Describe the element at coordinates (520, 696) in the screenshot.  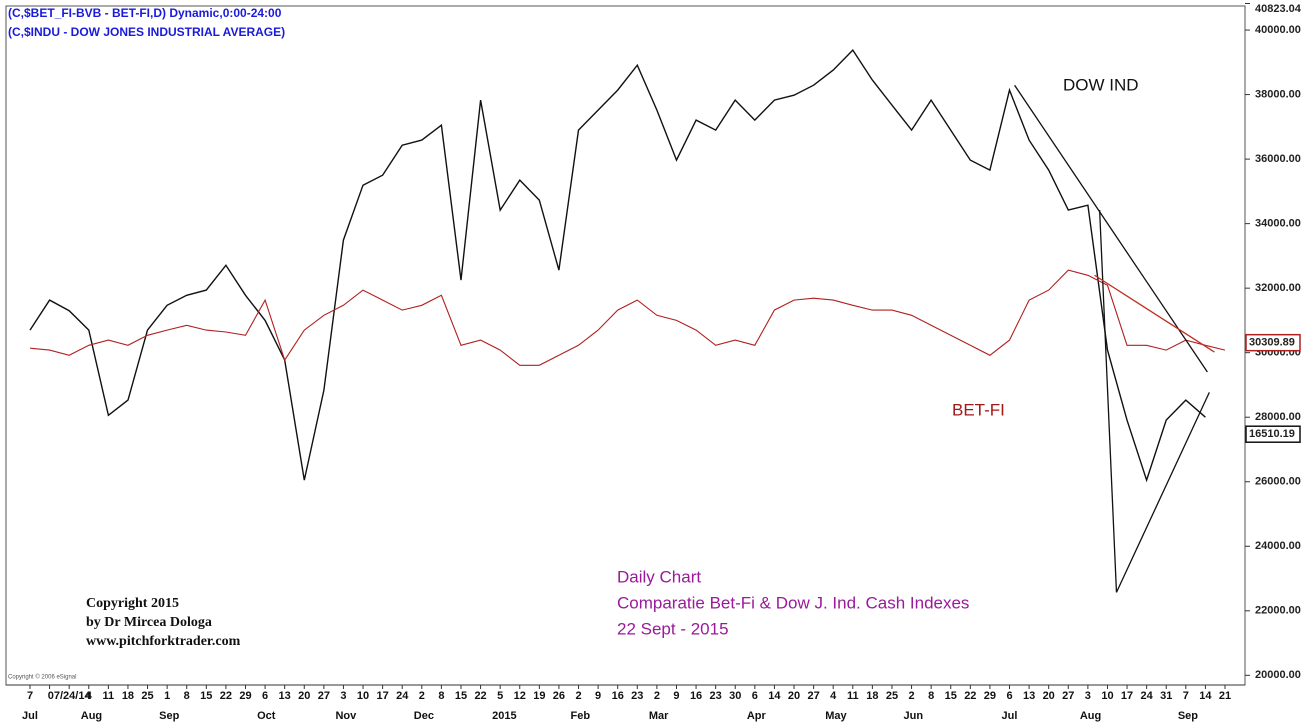
I see `x-tick-label: 12` at that location.